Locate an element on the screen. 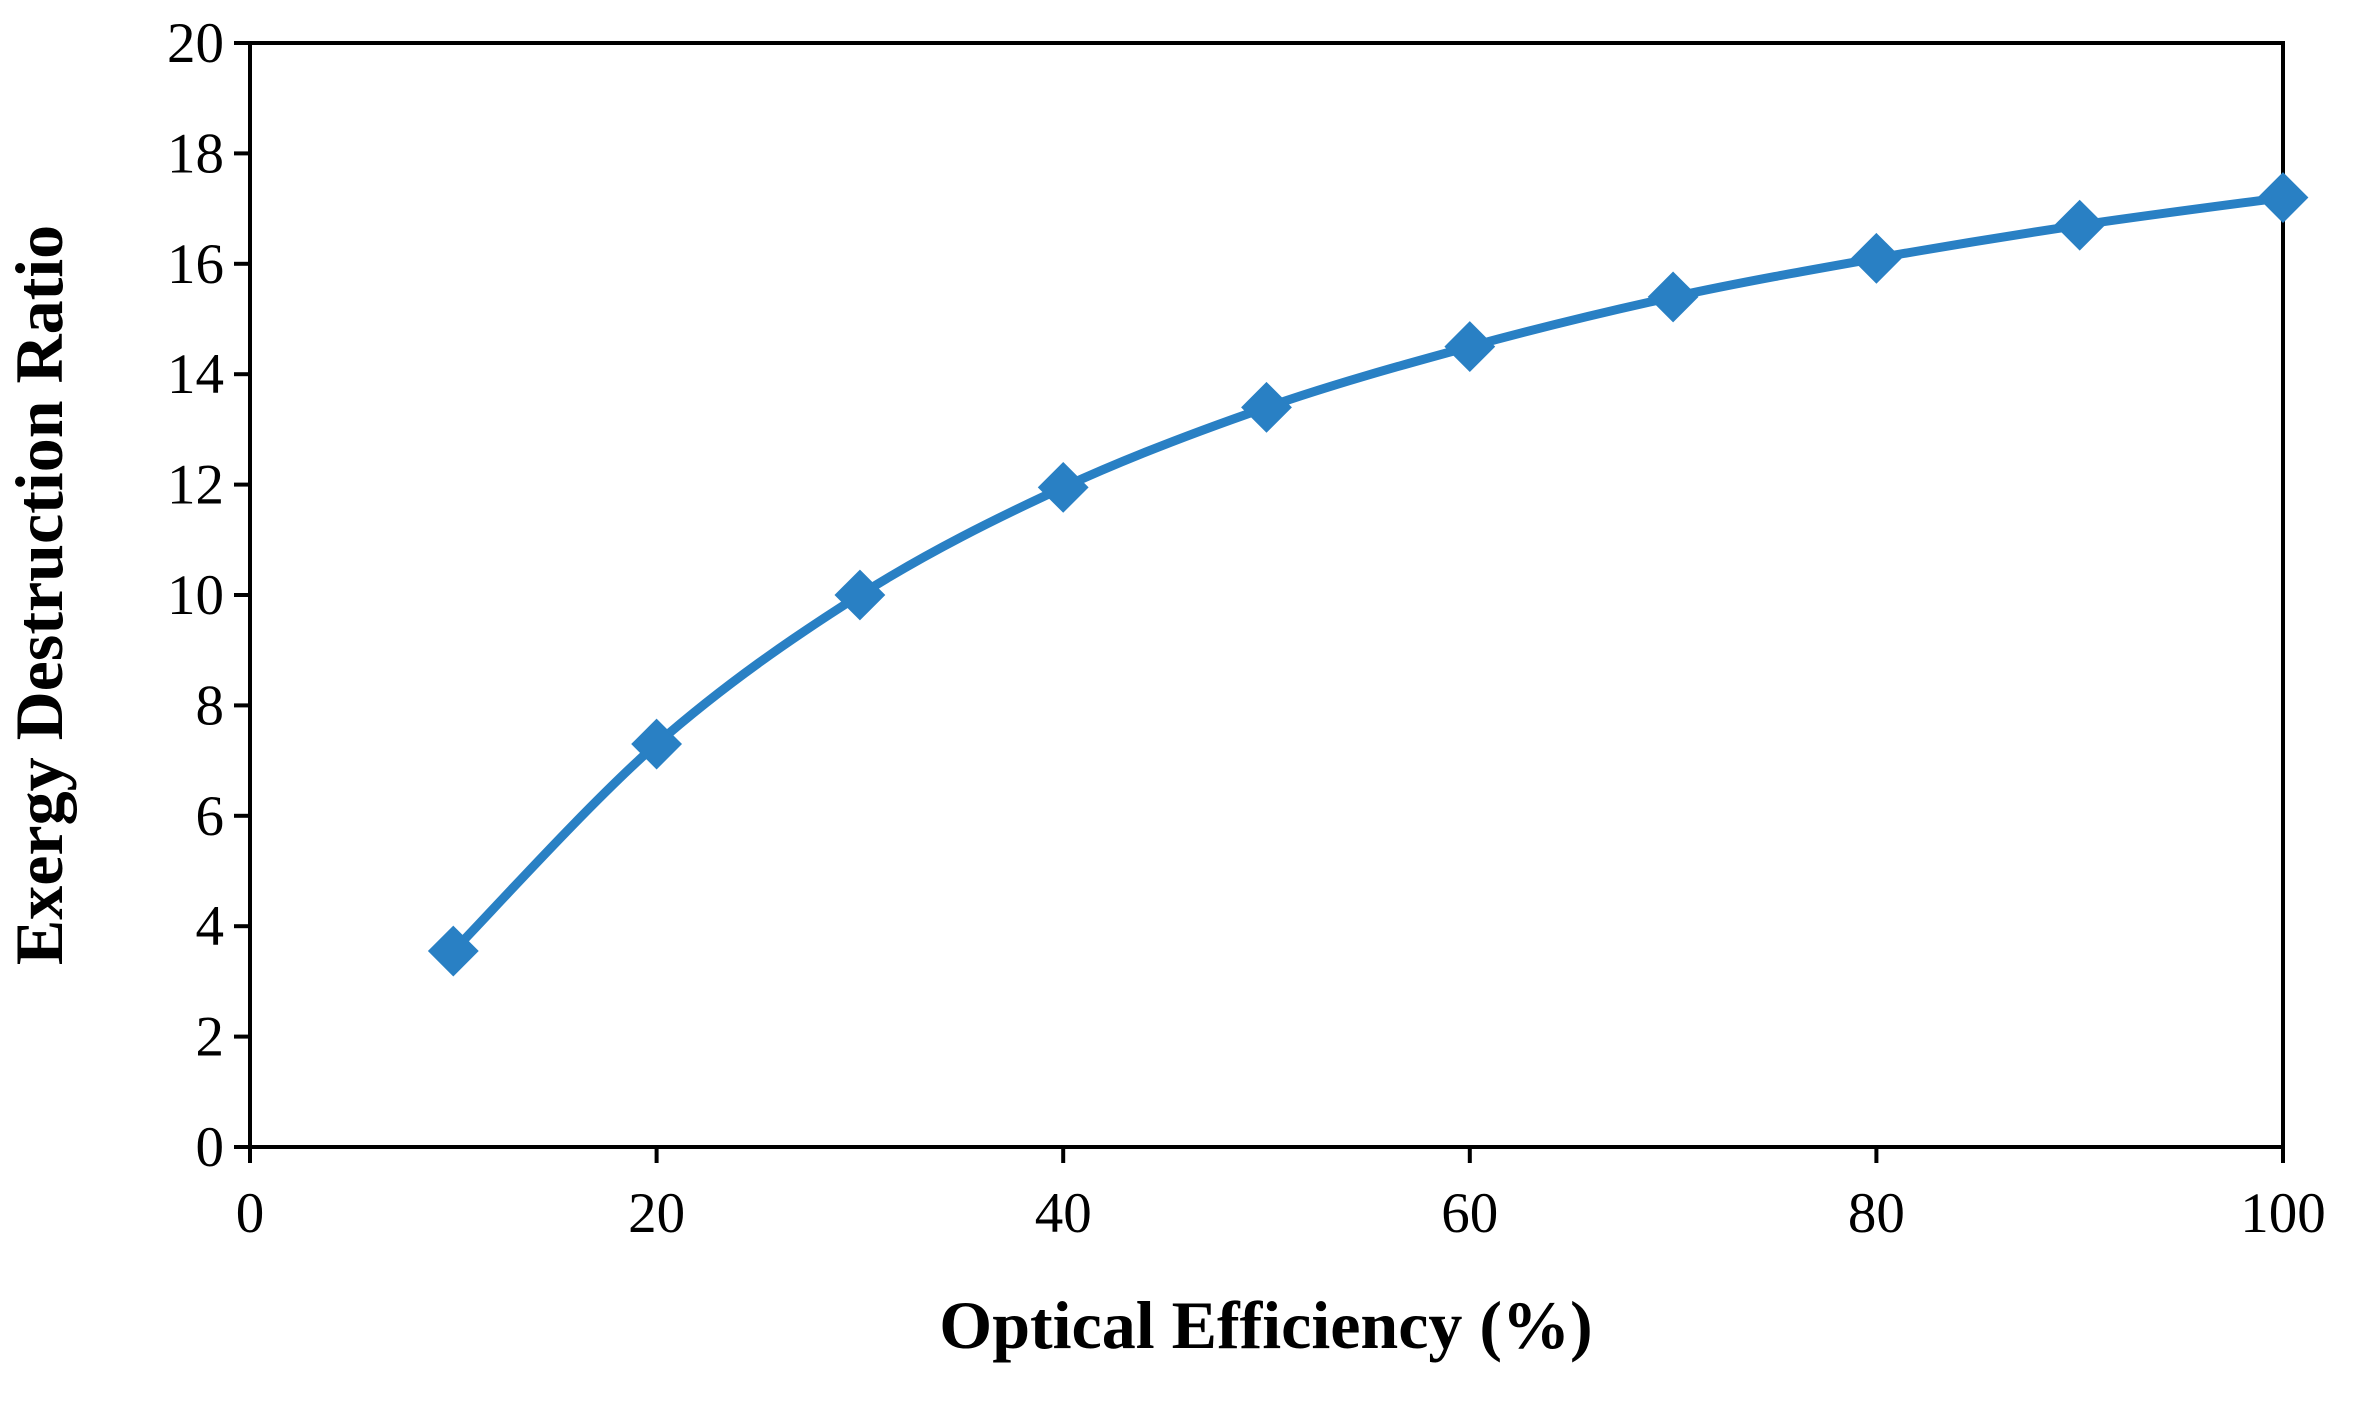 This screenshot has width=2355, height=1413. y-tick-label: 2 is located at coordinates (210, 1037).